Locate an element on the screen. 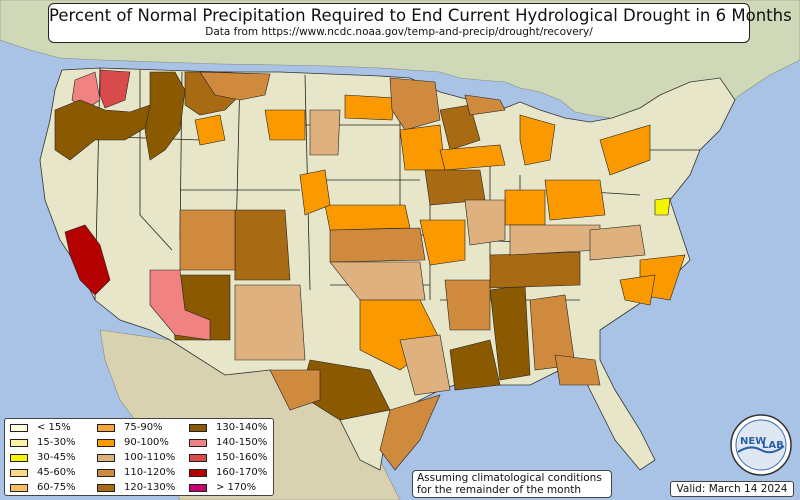  legend-item: 45-60% is located at coordinates (43, 472).